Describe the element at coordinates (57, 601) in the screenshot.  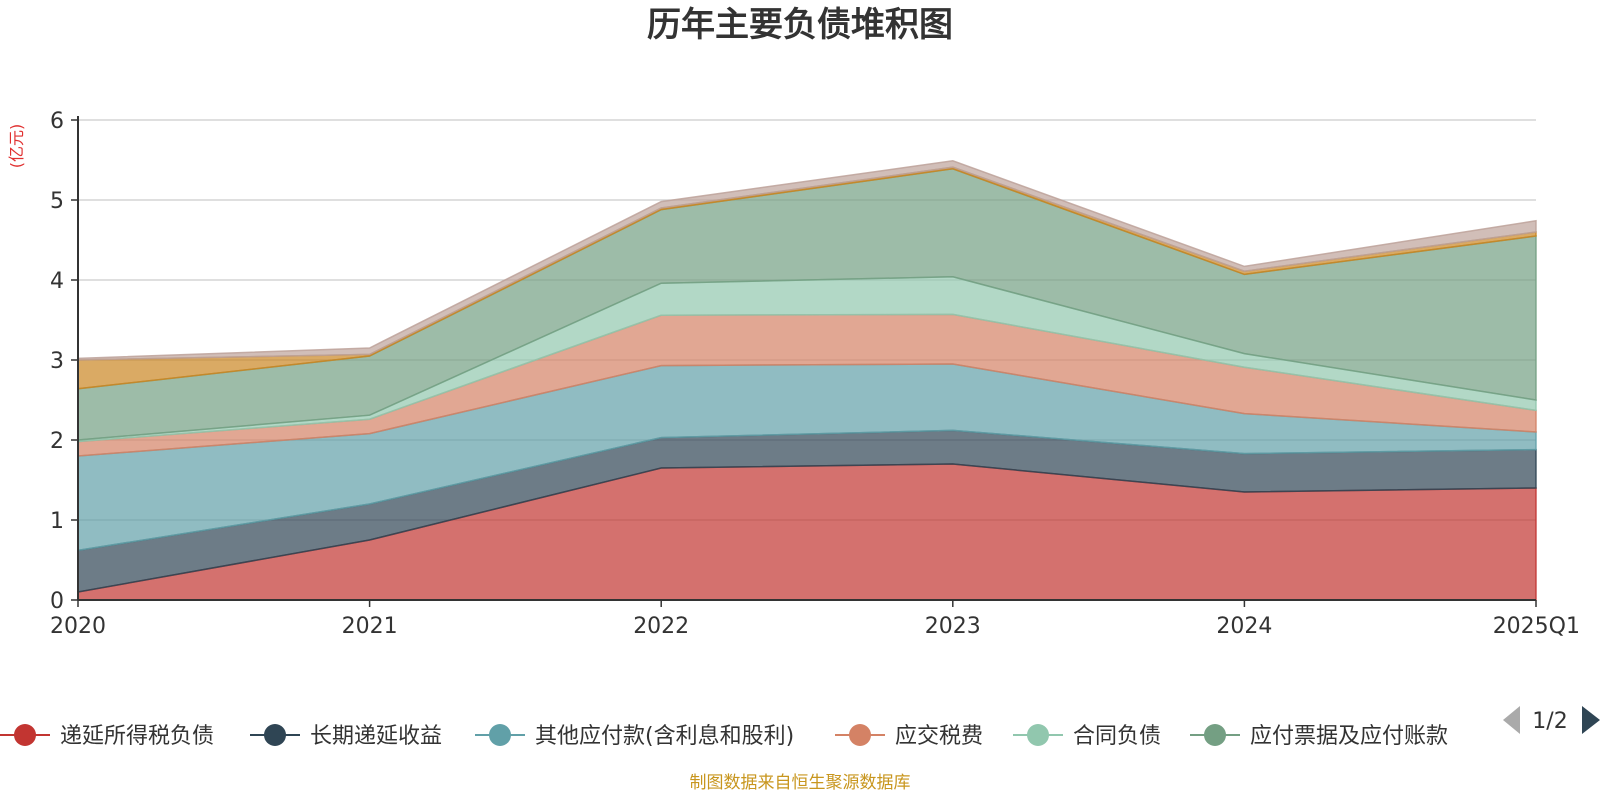
I see `y-tick-label-0: 0` at that location.